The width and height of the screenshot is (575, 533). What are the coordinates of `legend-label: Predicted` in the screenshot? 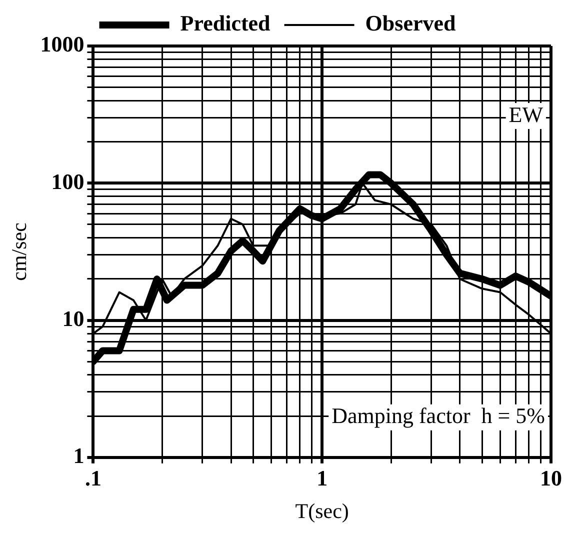 It's located at (225, 23).